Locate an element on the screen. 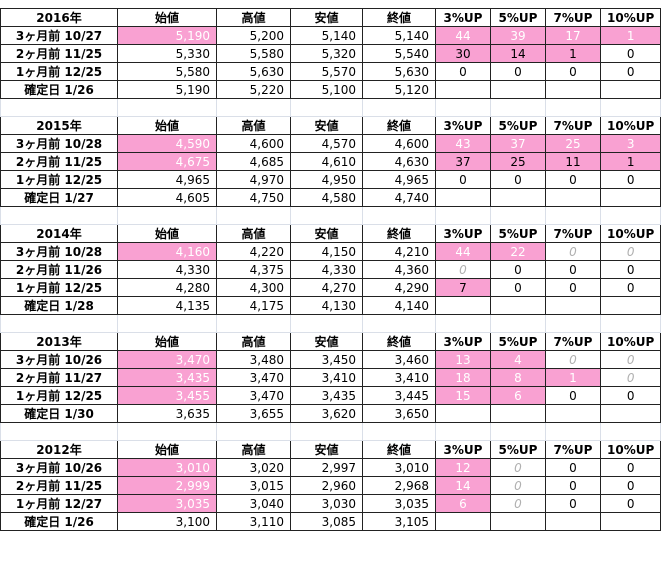 Image resolution: width=666 pixels, height=567 pixels. price-cell: 3,100 is located at coordinates (167, 521).